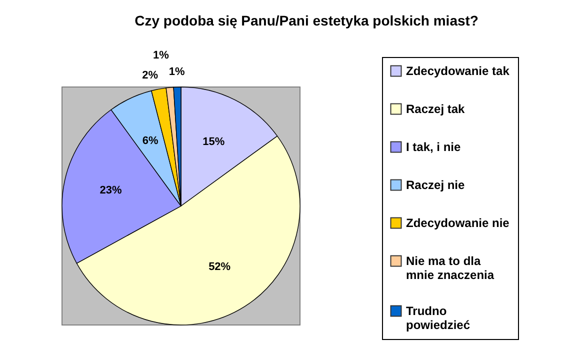 Image resolution: width=580 pixels, height=348 pixels. What do you see at coordinates (434, 147) in the screenshot?
I see `legend-label: I tak, i nie` at bounding box center [434, 147].